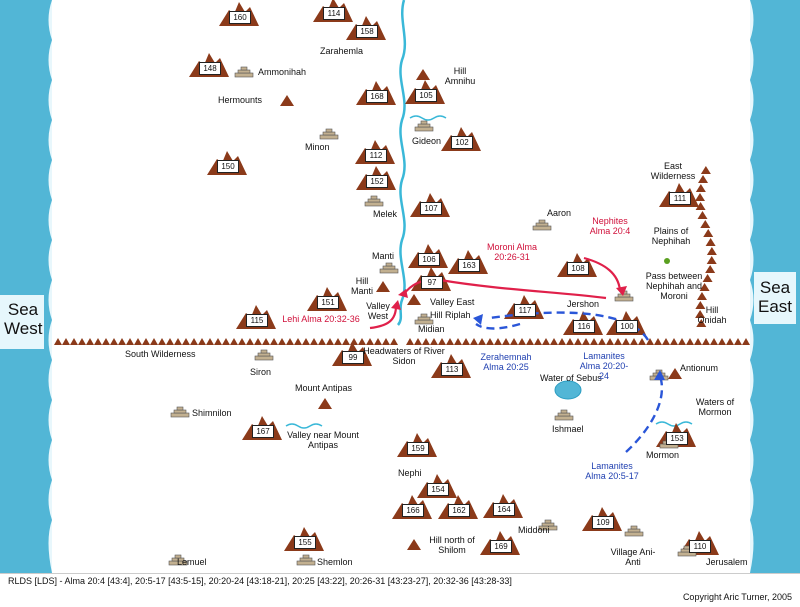 The image size is (800, 607). I want to click on hill-number-label: 110, so click(700, 546).